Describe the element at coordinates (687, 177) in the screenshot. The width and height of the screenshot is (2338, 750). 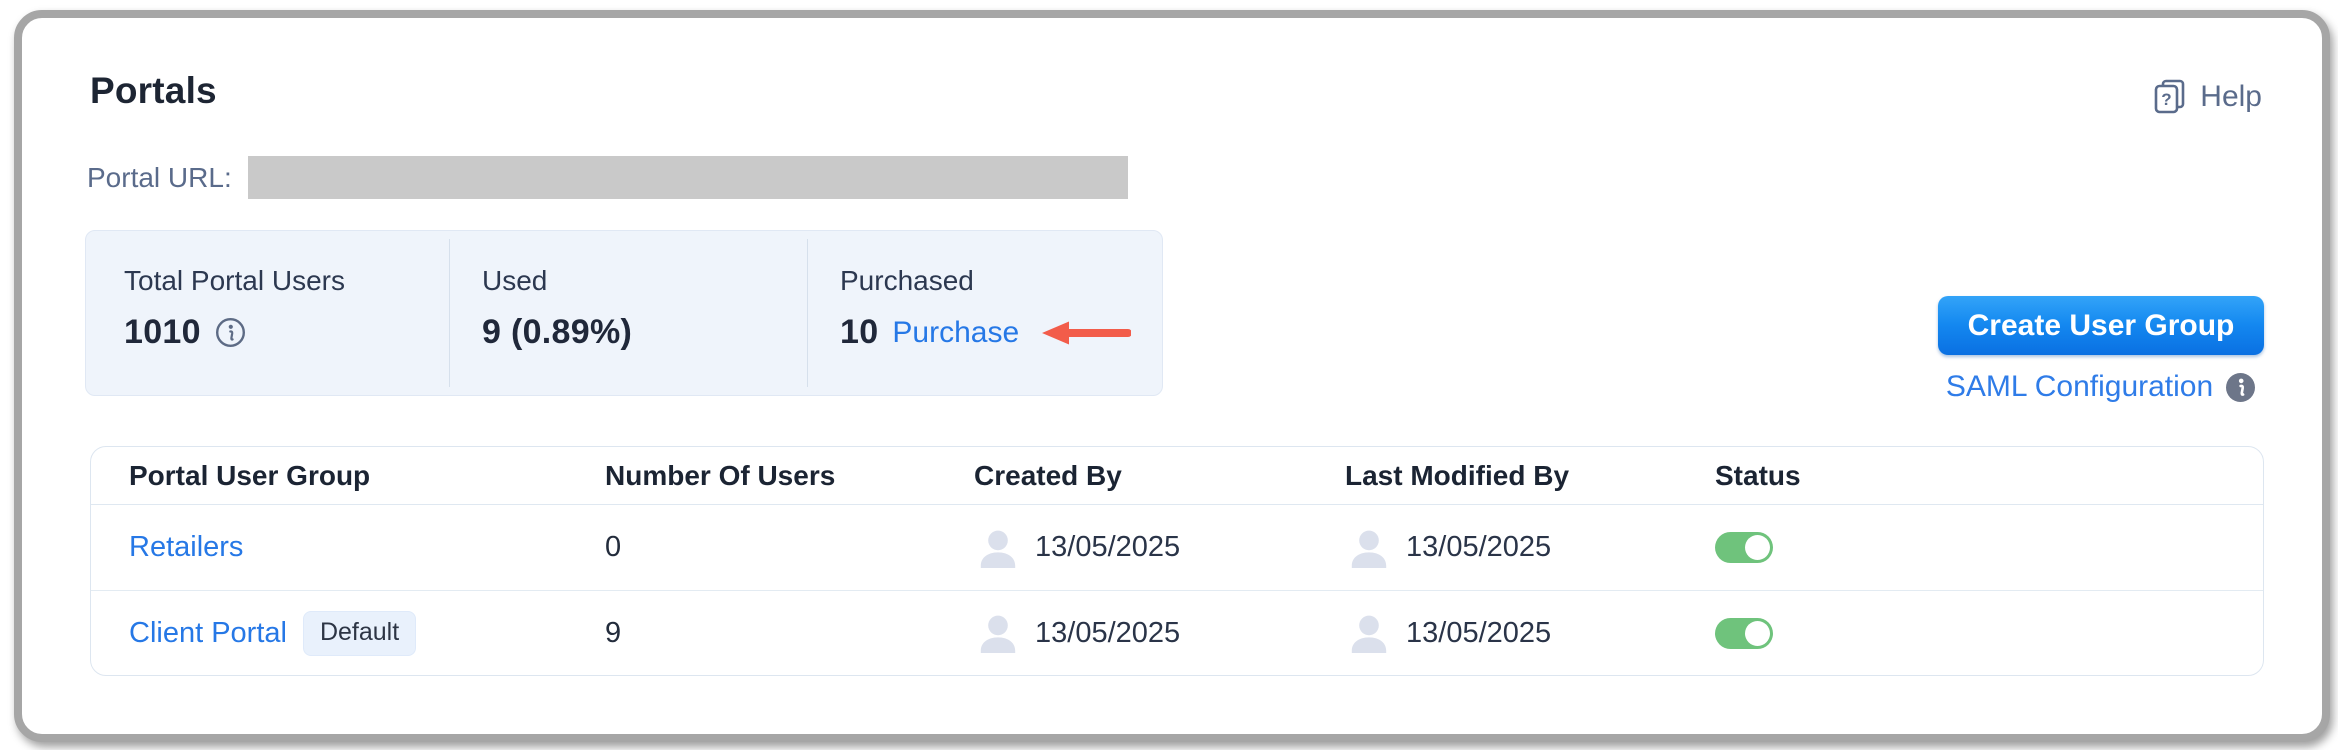
I see `portal-url-redacted-value` at that location.